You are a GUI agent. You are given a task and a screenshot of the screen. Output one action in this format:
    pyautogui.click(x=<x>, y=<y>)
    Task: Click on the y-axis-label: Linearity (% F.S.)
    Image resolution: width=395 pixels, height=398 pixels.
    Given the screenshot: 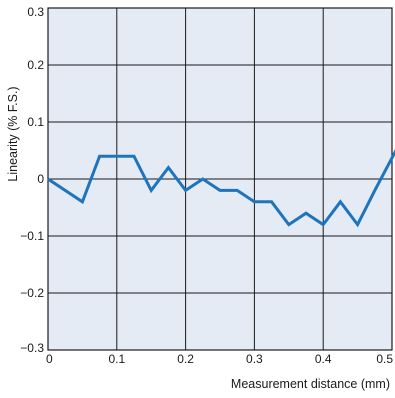 What is the action you would take?
    pyautogui.click(x=13, y=133)
    